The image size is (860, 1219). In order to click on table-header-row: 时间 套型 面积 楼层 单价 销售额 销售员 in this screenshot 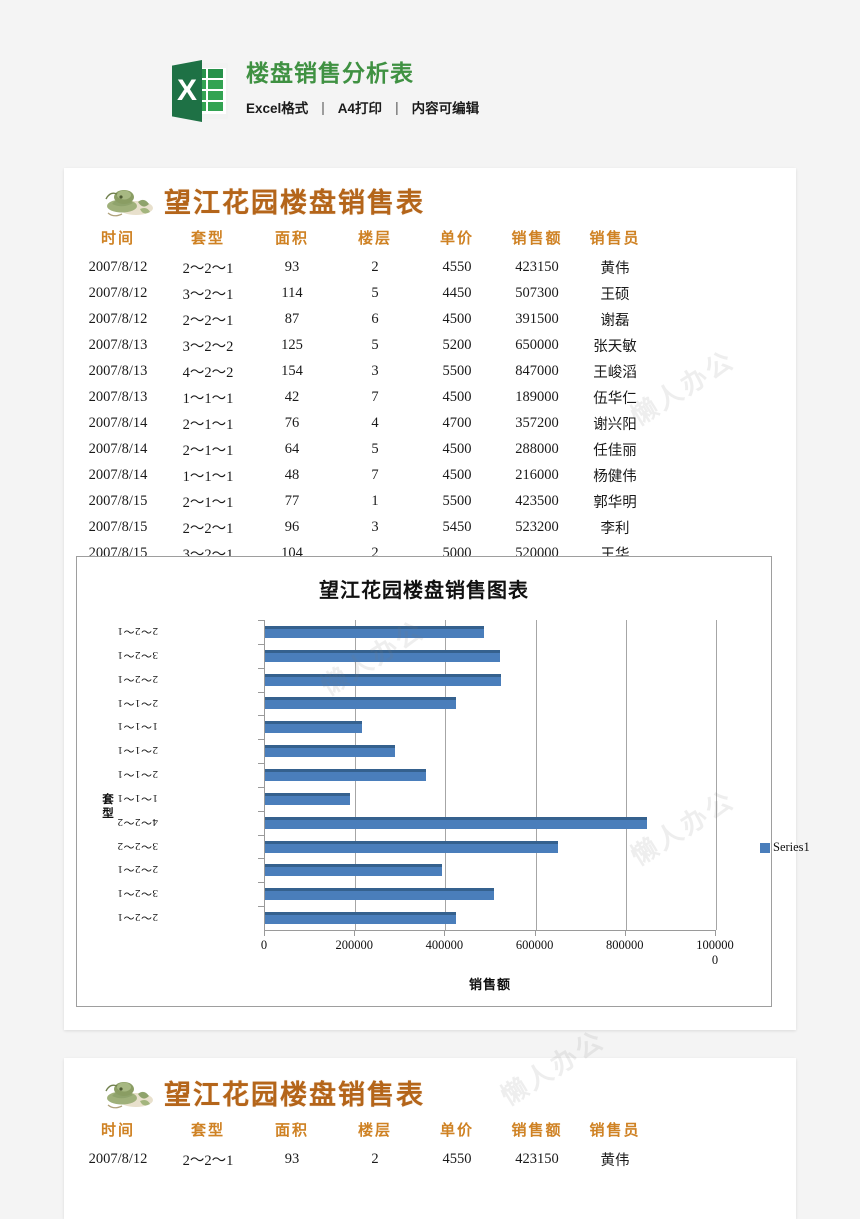, I will do `click(362, 238)`.